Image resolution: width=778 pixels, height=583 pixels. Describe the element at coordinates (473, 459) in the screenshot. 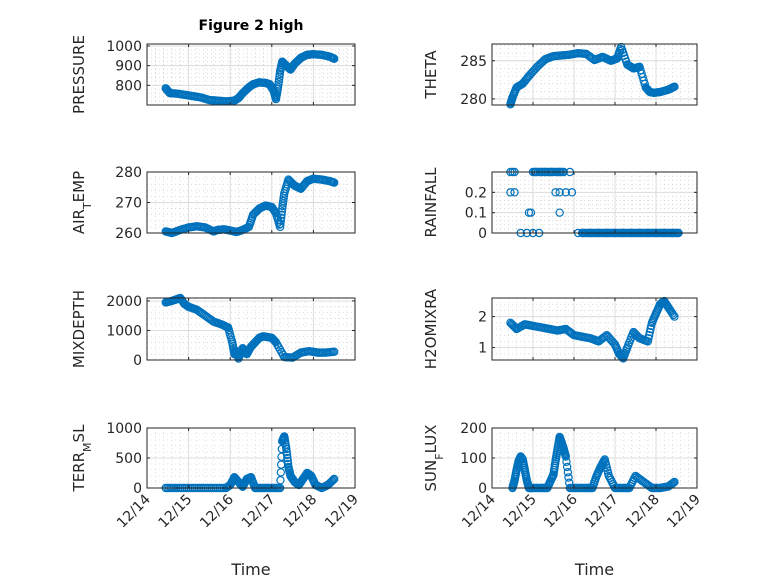

I see `y-tick-label: 100` at that location.